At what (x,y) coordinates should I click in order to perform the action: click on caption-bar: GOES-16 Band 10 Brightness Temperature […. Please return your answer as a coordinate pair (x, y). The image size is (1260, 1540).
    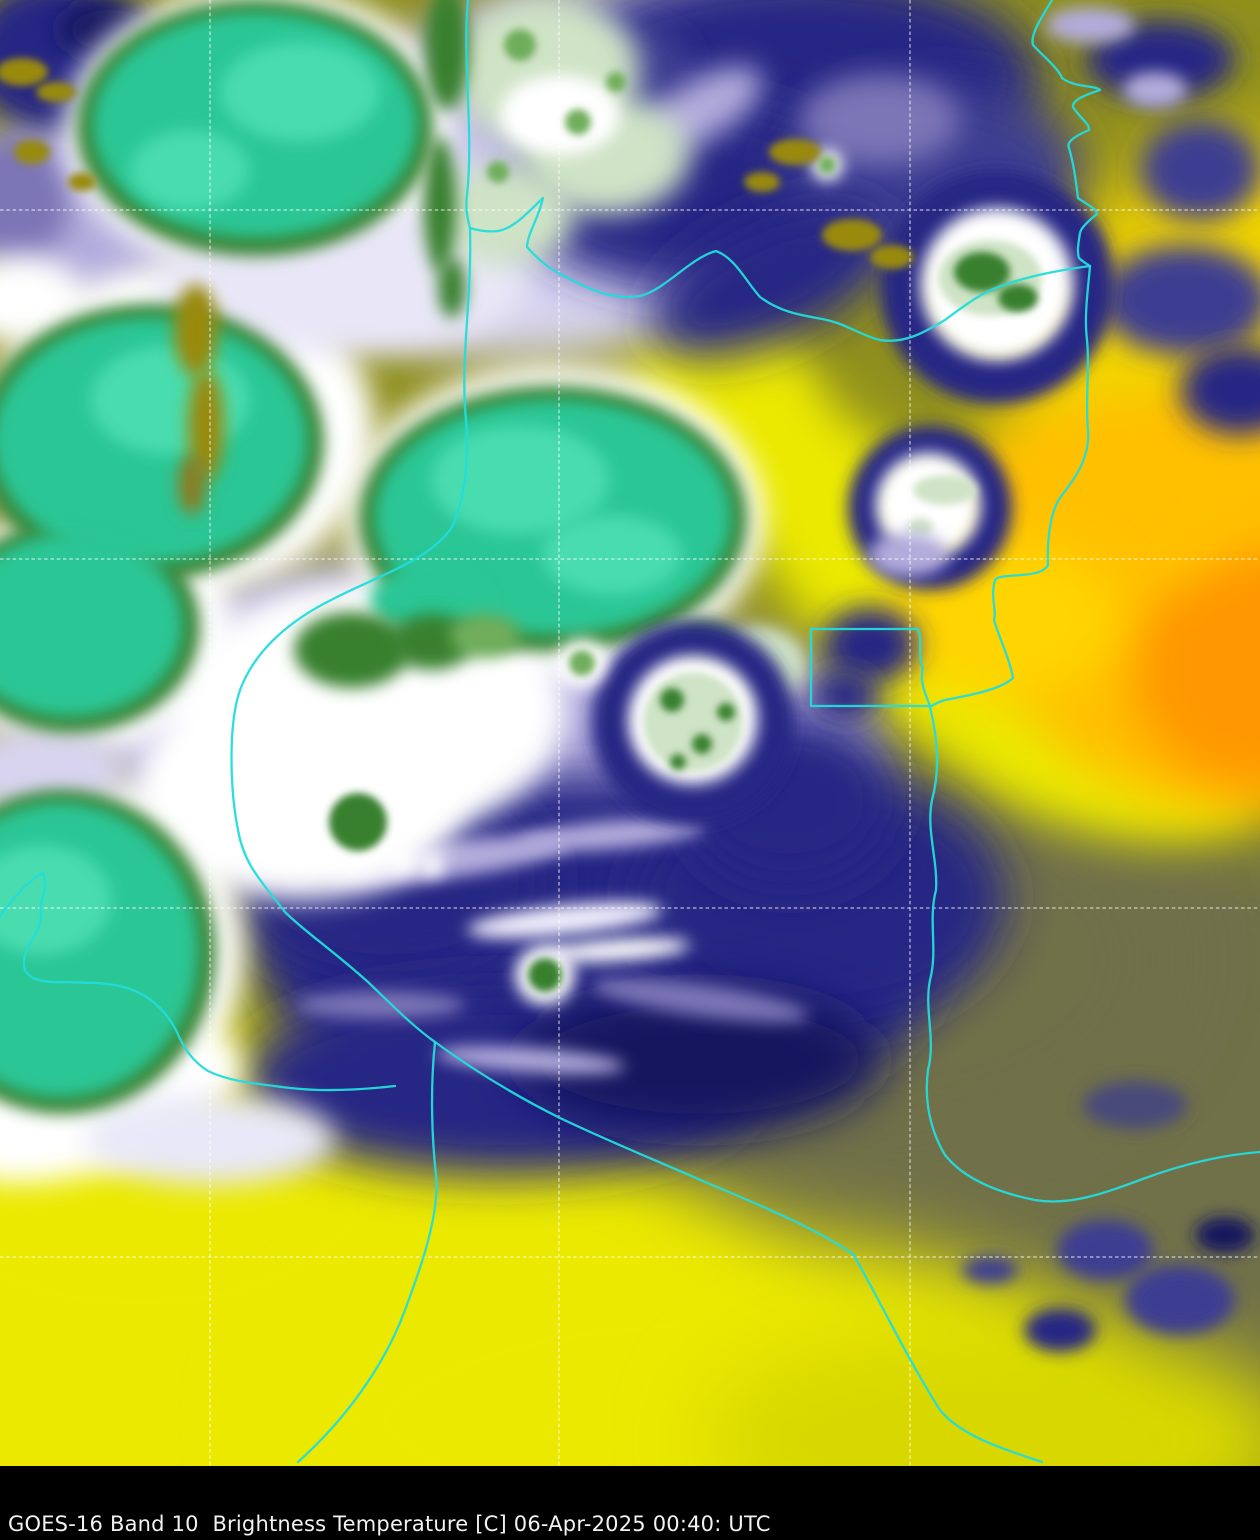
    Looking at the image, I should click on (630, 1503).